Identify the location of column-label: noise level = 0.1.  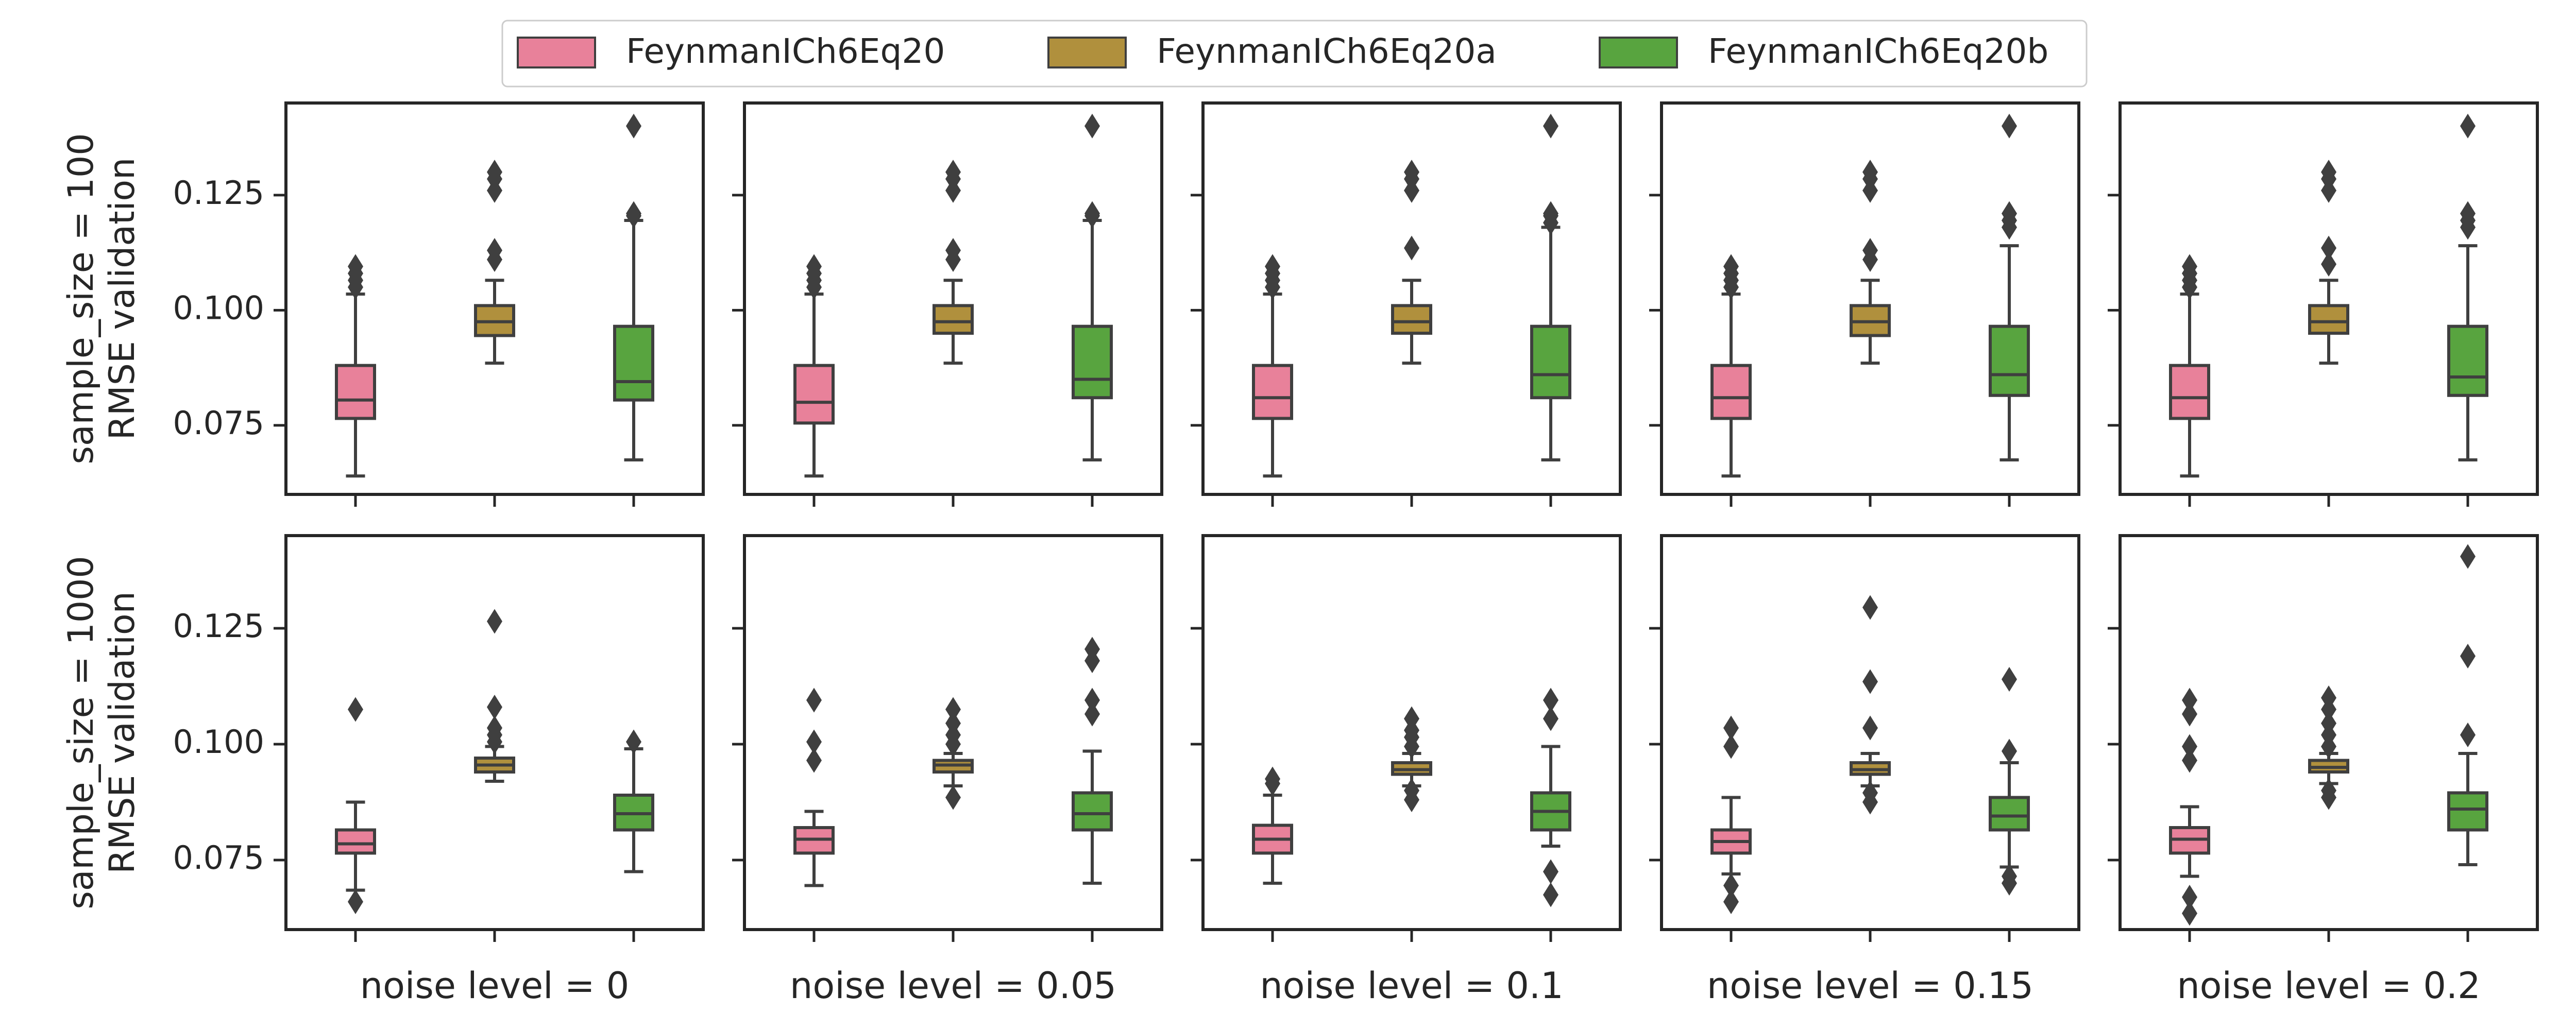
(1411, 986).